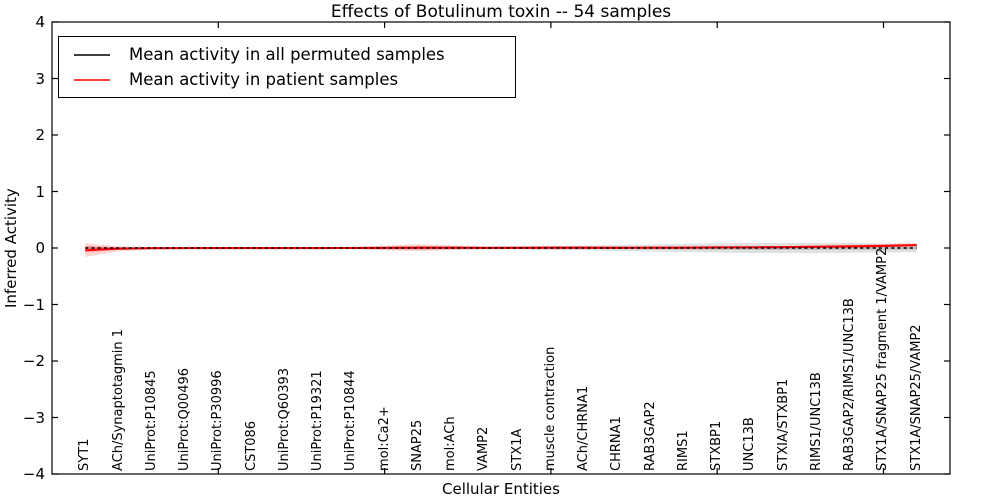  What do you see at coordinates (617, 443) in the screenshot?
I see `x-category-label: CHRNA1` at bounding box center [617, 443].